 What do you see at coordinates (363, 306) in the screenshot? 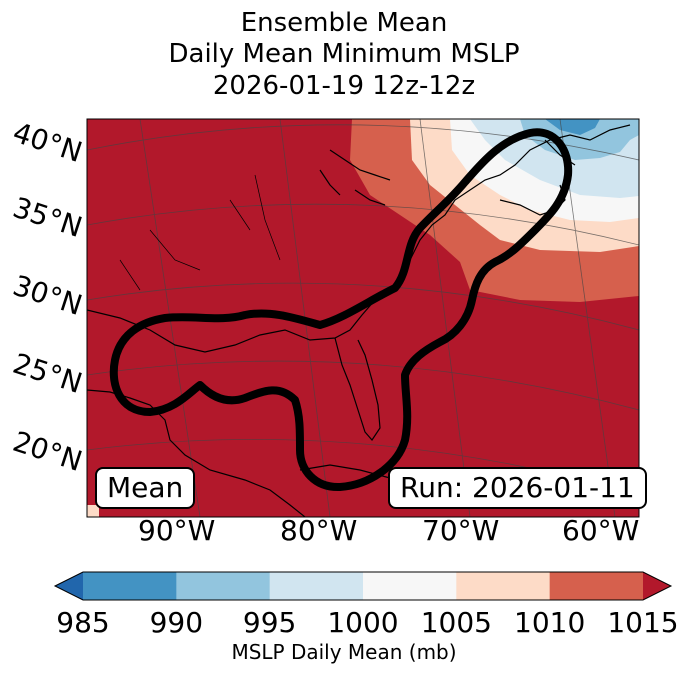
I see `parallel-30n` at bounding box center [363, 306].